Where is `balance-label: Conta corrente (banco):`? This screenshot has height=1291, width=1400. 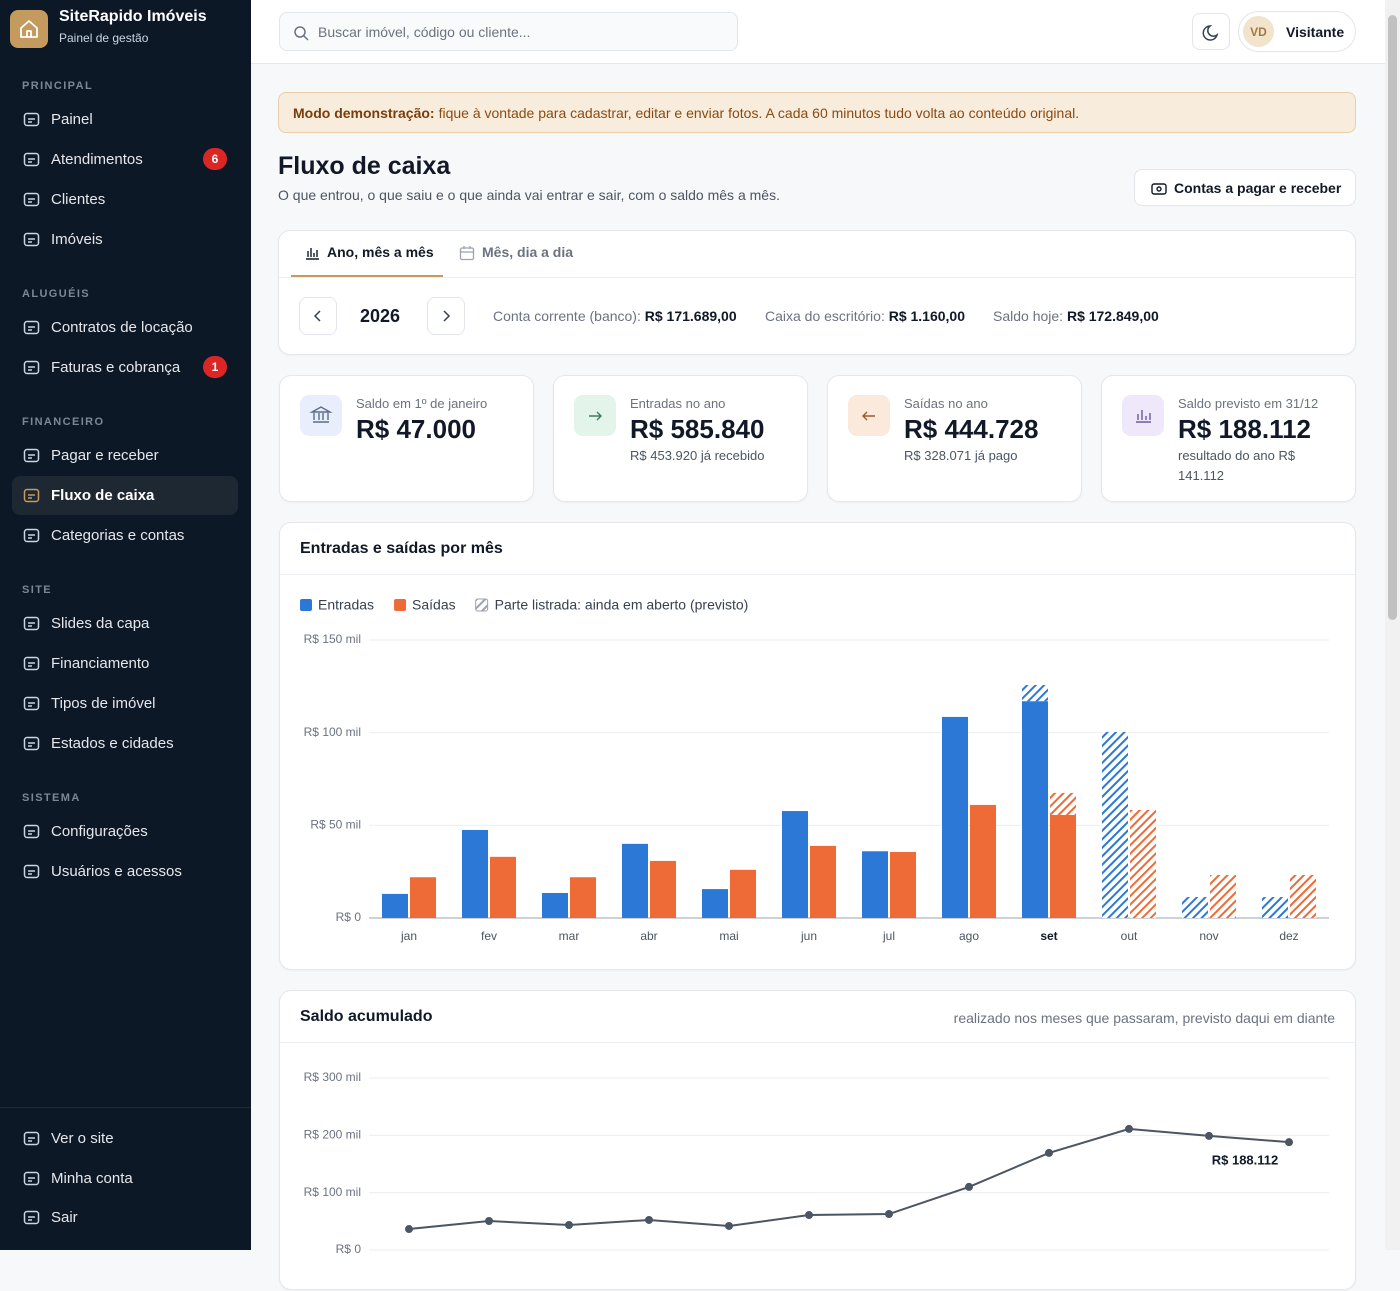 balance-label: Conta corrente (banco): is located at coordinates (567, 316).